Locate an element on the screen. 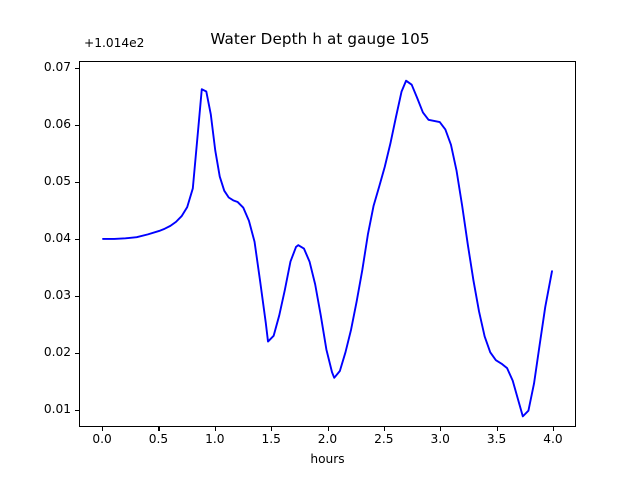  x-axis-label: hours is located at coordinates (327, 459).